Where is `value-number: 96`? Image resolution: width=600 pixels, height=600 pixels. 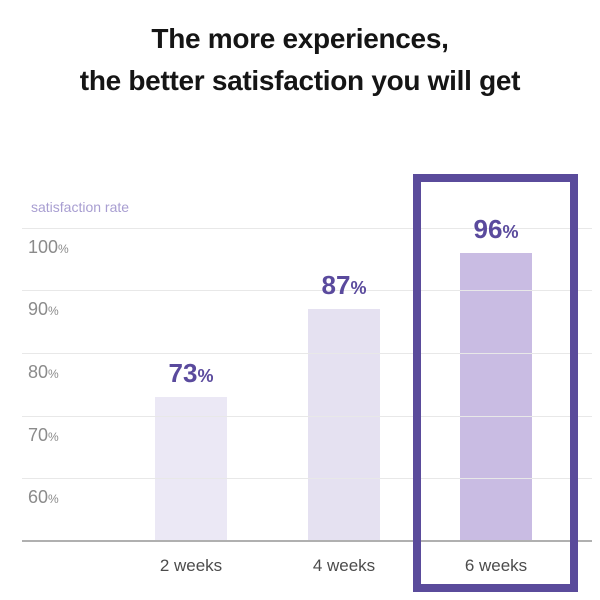
value-number: 96 is located at coordinates (488, 229).